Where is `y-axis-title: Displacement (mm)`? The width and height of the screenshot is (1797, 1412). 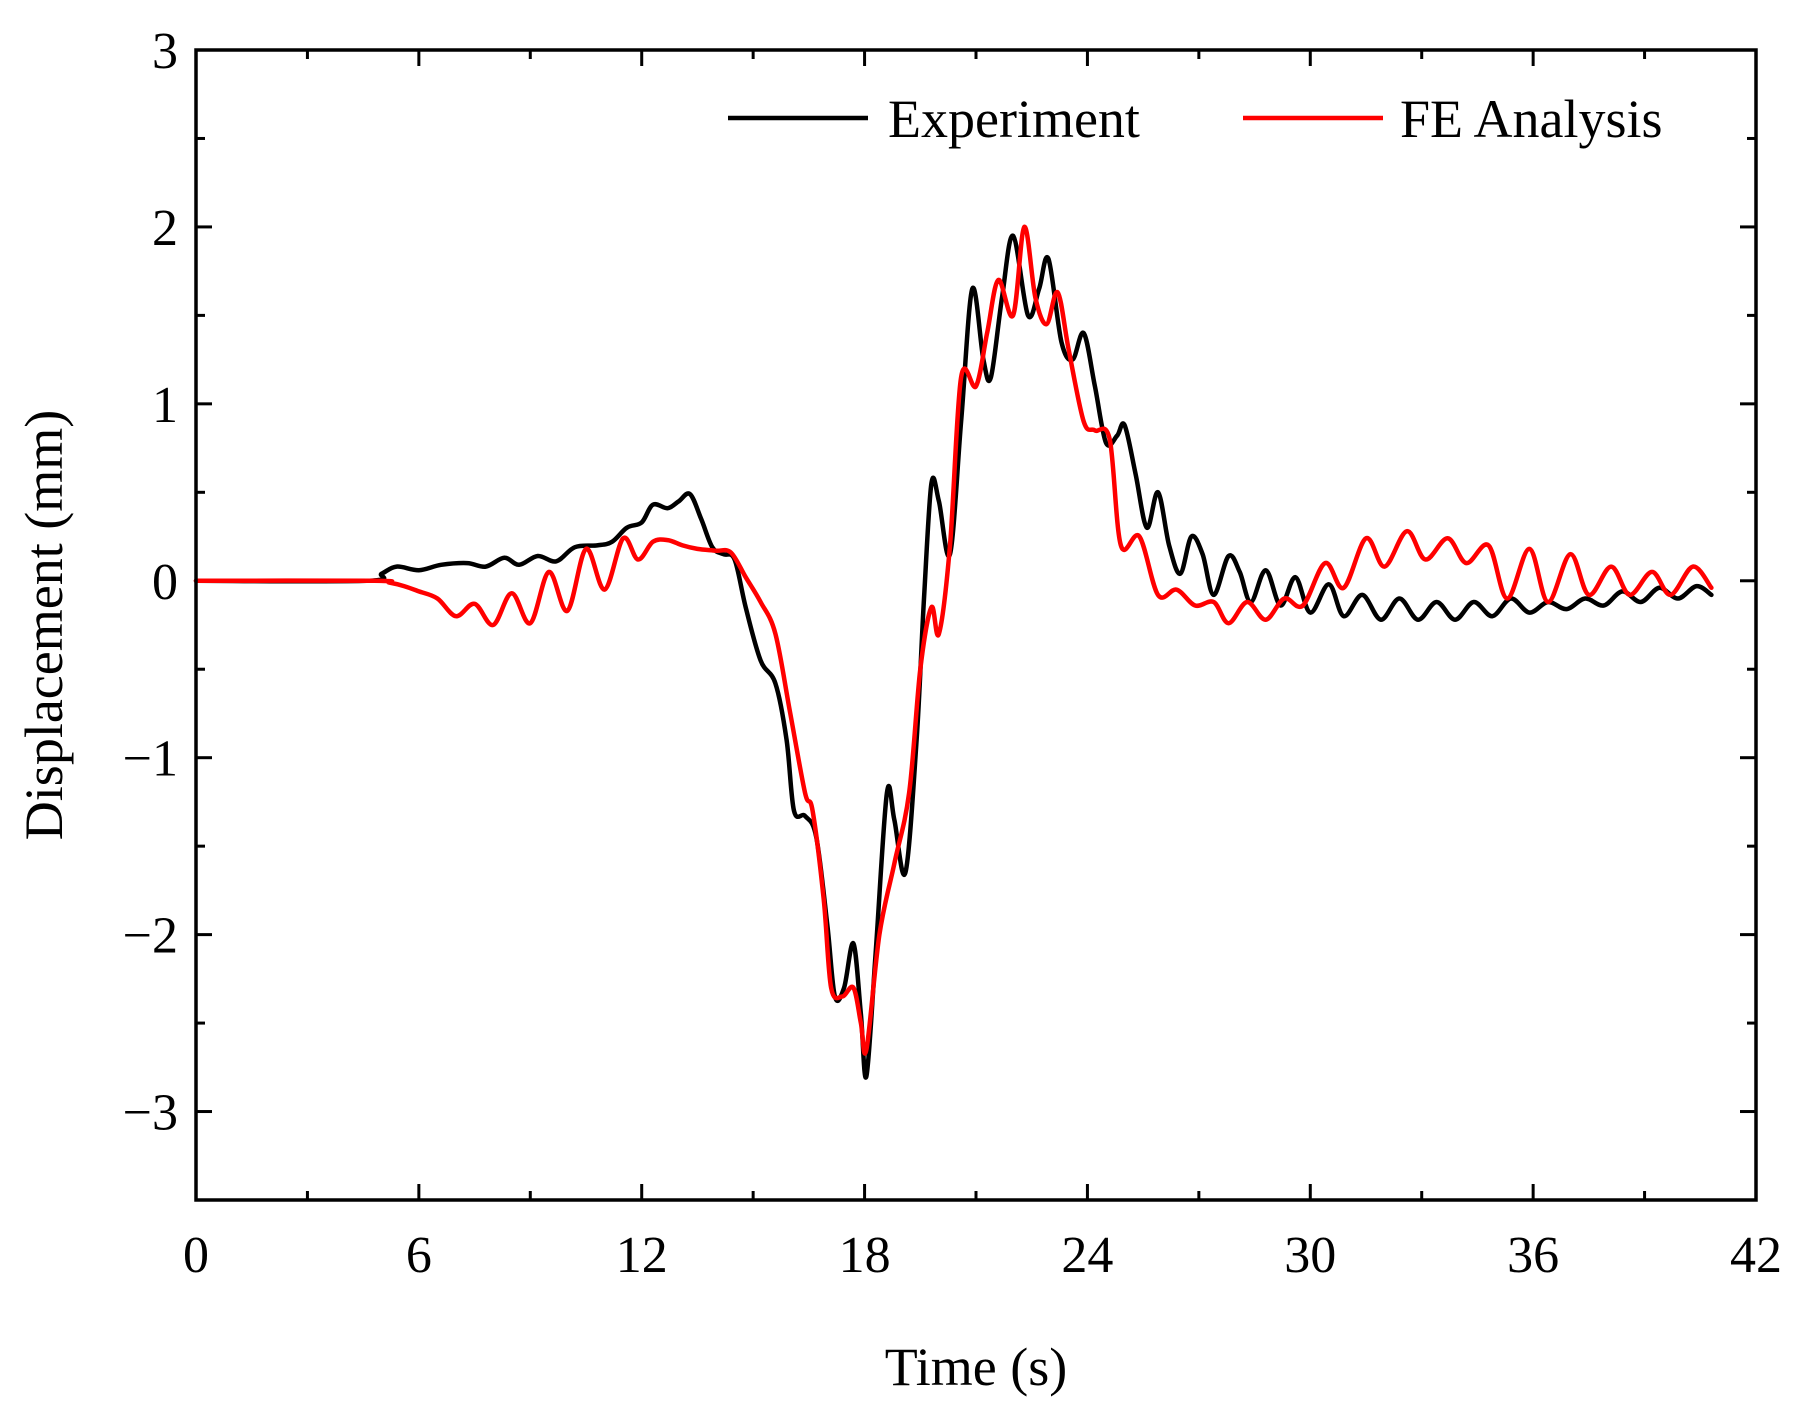
y-axis-title: Displacement (mm) is located at coordinates (44, 625).